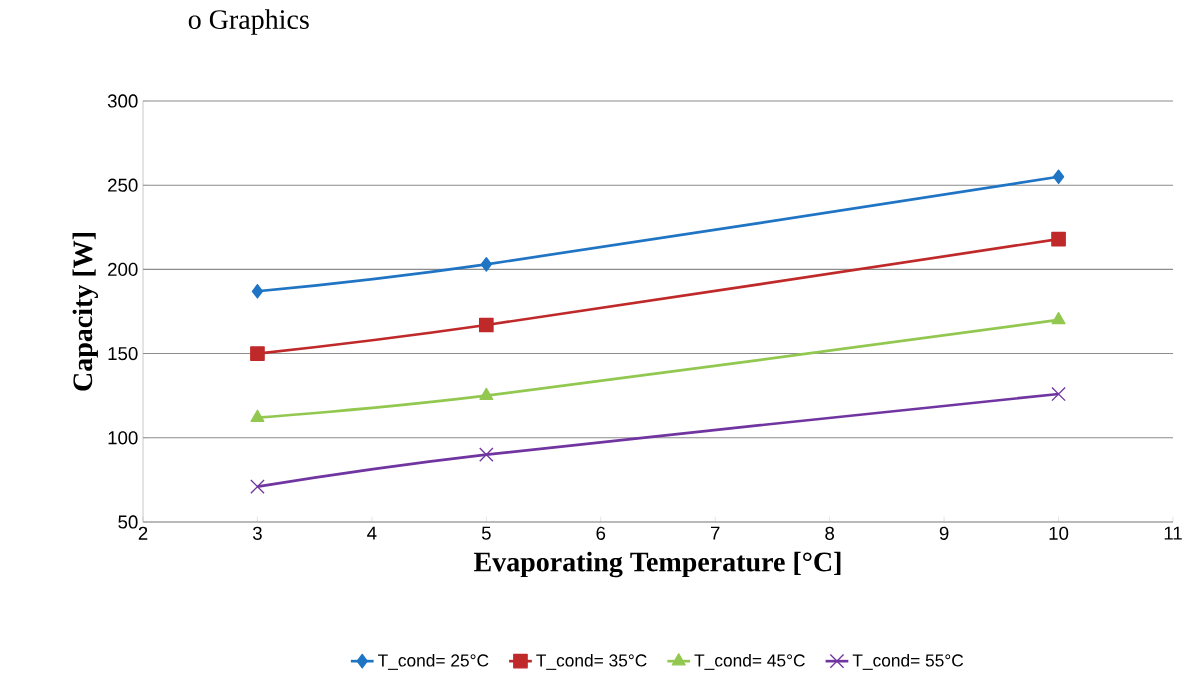  I want to click on y-axis-title: Capacity [W], so click(85, 312).